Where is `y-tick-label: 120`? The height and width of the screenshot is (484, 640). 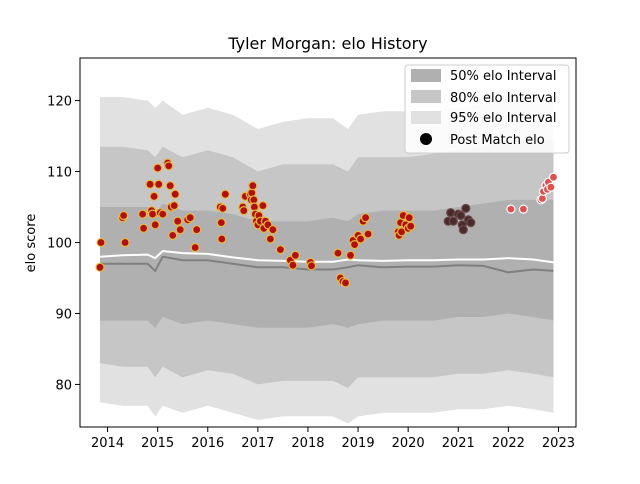 y-tick-label: 120 is located at coordinates (59, 102).